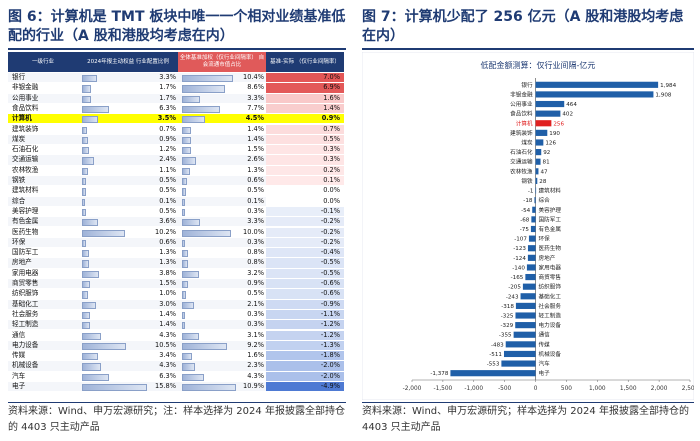 This screenshot has height=441, width=700. I want to click on alloc-value: 0.5%, so click(167, 210).